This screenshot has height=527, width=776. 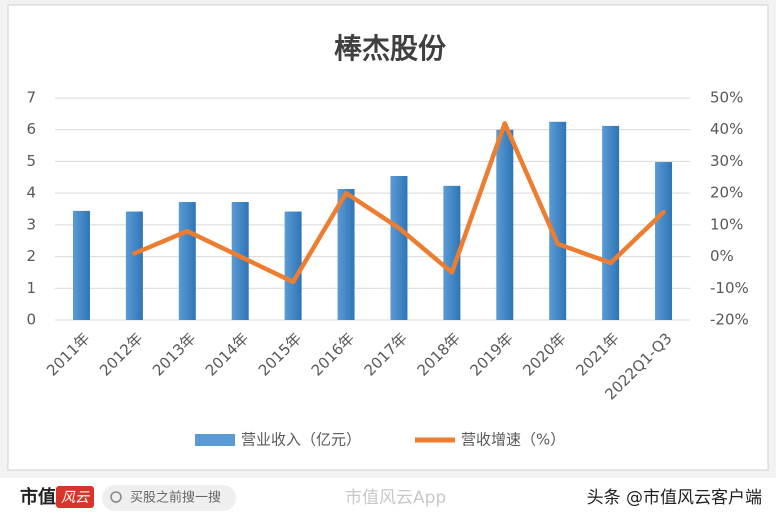 I want to click on legend-label: 营业收入（亿元）, so click(x=301, y=440).